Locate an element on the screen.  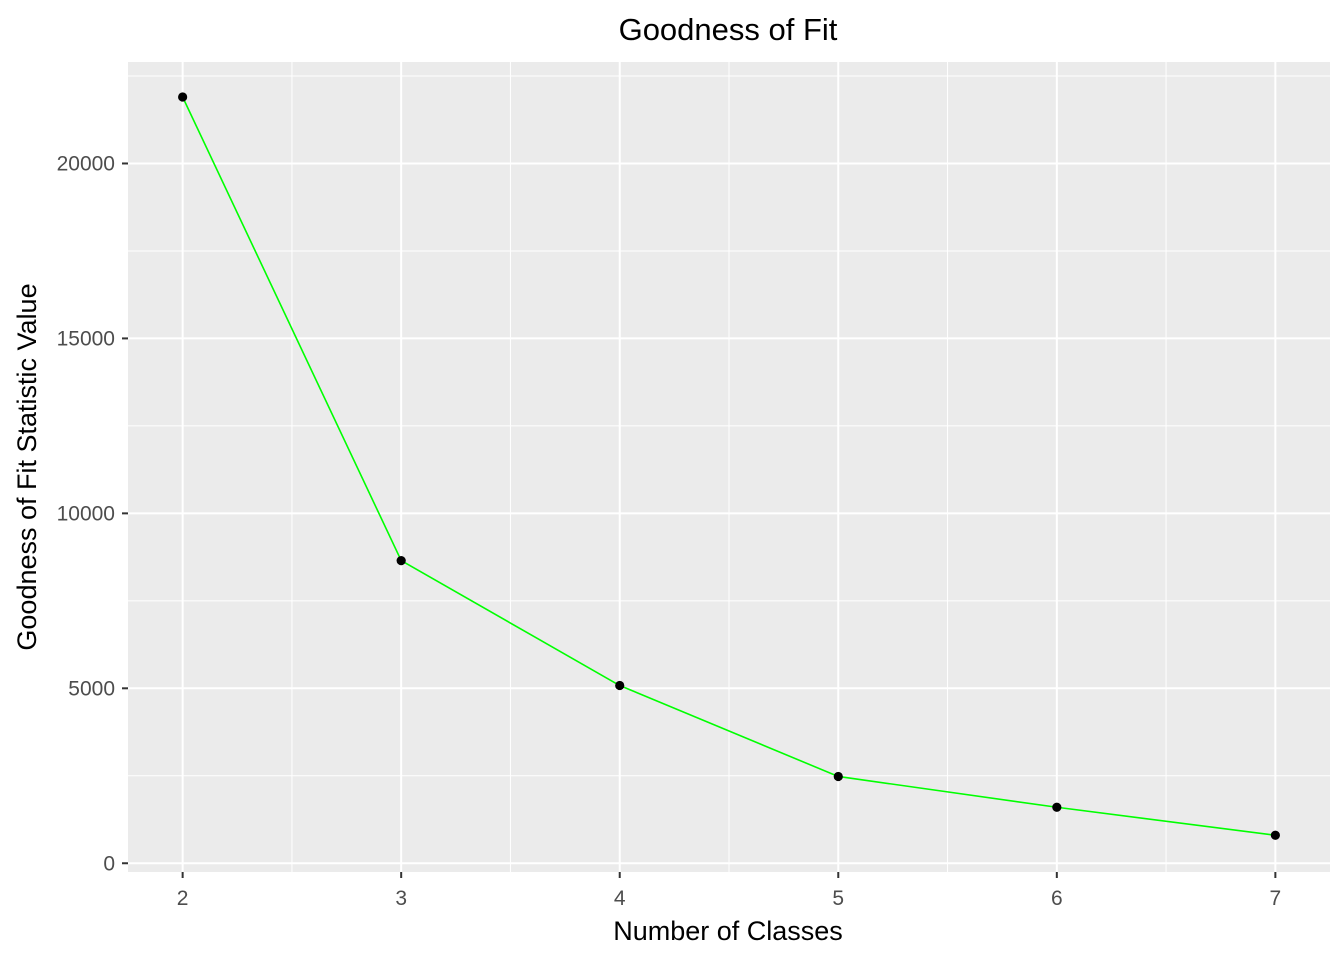
chart-title: Goodness of Fit is located at coordinates (728, 29).